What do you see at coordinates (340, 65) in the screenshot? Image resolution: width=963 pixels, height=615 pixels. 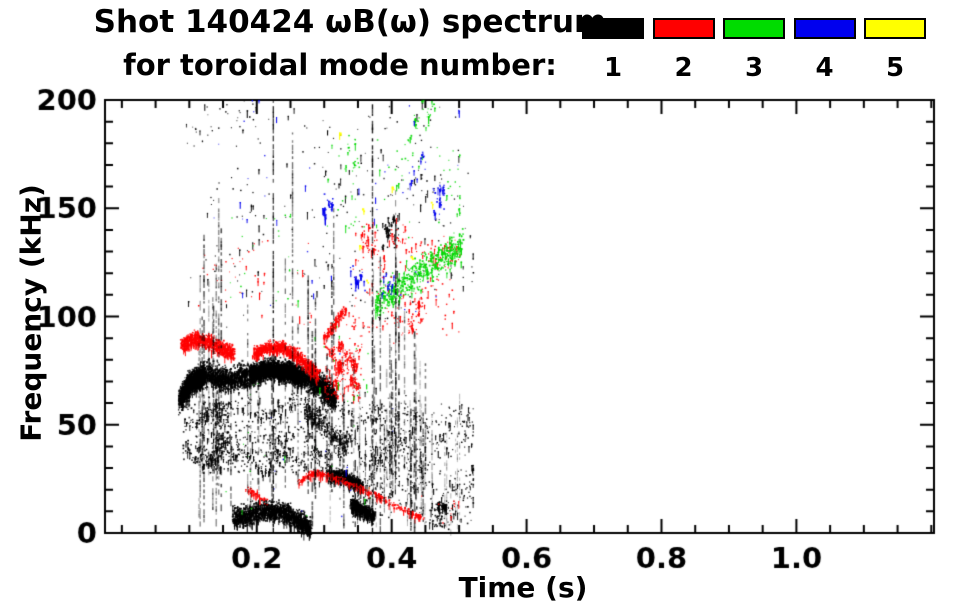 I see `chart-subtitle: for toroidal mode number:` at bounding box center [340, 65].